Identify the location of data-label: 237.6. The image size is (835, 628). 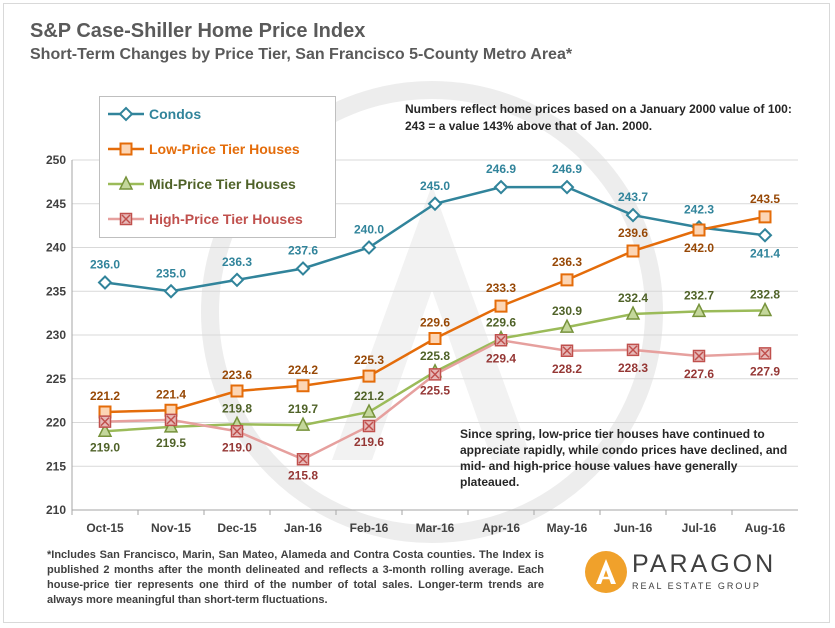
(303, 251).